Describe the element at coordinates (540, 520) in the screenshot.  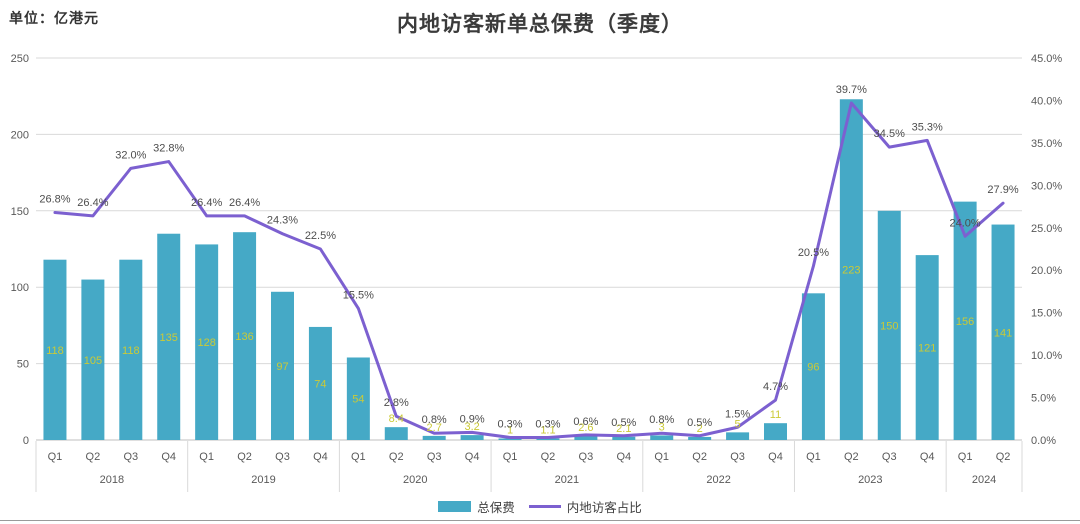
I see `bottom-divider` at that location.